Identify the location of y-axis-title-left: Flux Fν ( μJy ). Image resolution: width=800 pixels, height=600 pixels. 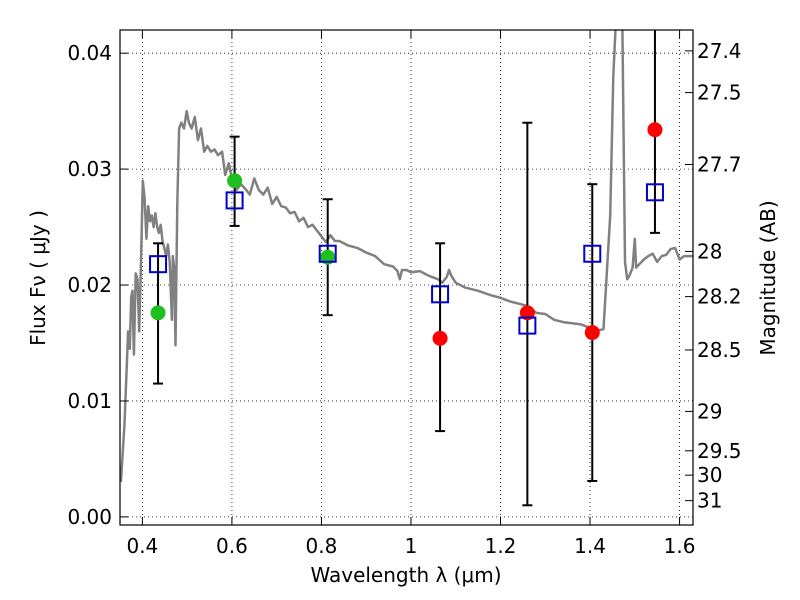
(38, 278).